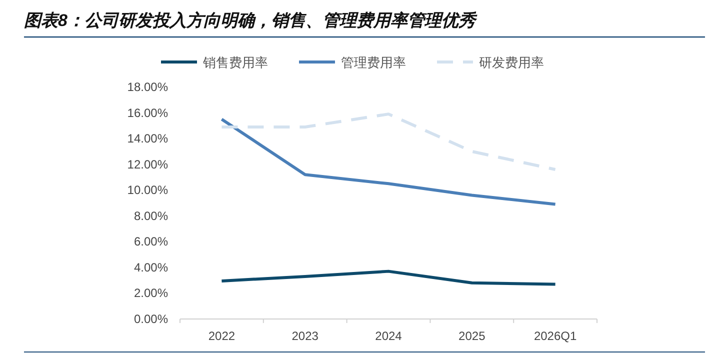 Image resolution: width=716 pixels, height=361 pixels. What do you see at coordinates (151, 215) in the screenshot?
I see `y-tick-label: 8.00%` at bounding box center [151, 215].